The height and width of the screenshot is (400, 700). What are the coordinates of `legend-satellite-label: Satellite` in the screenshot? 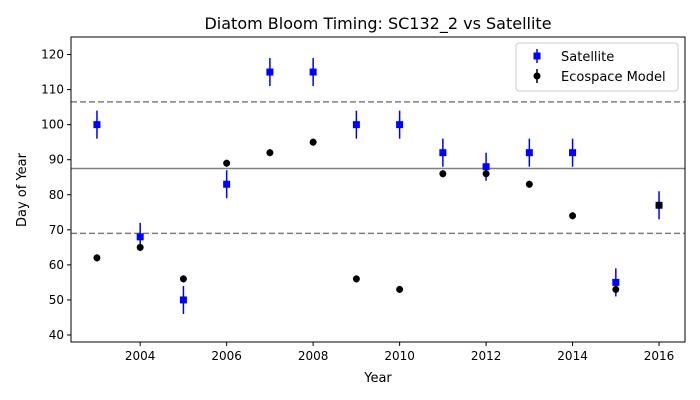 It's located at (587, 57).